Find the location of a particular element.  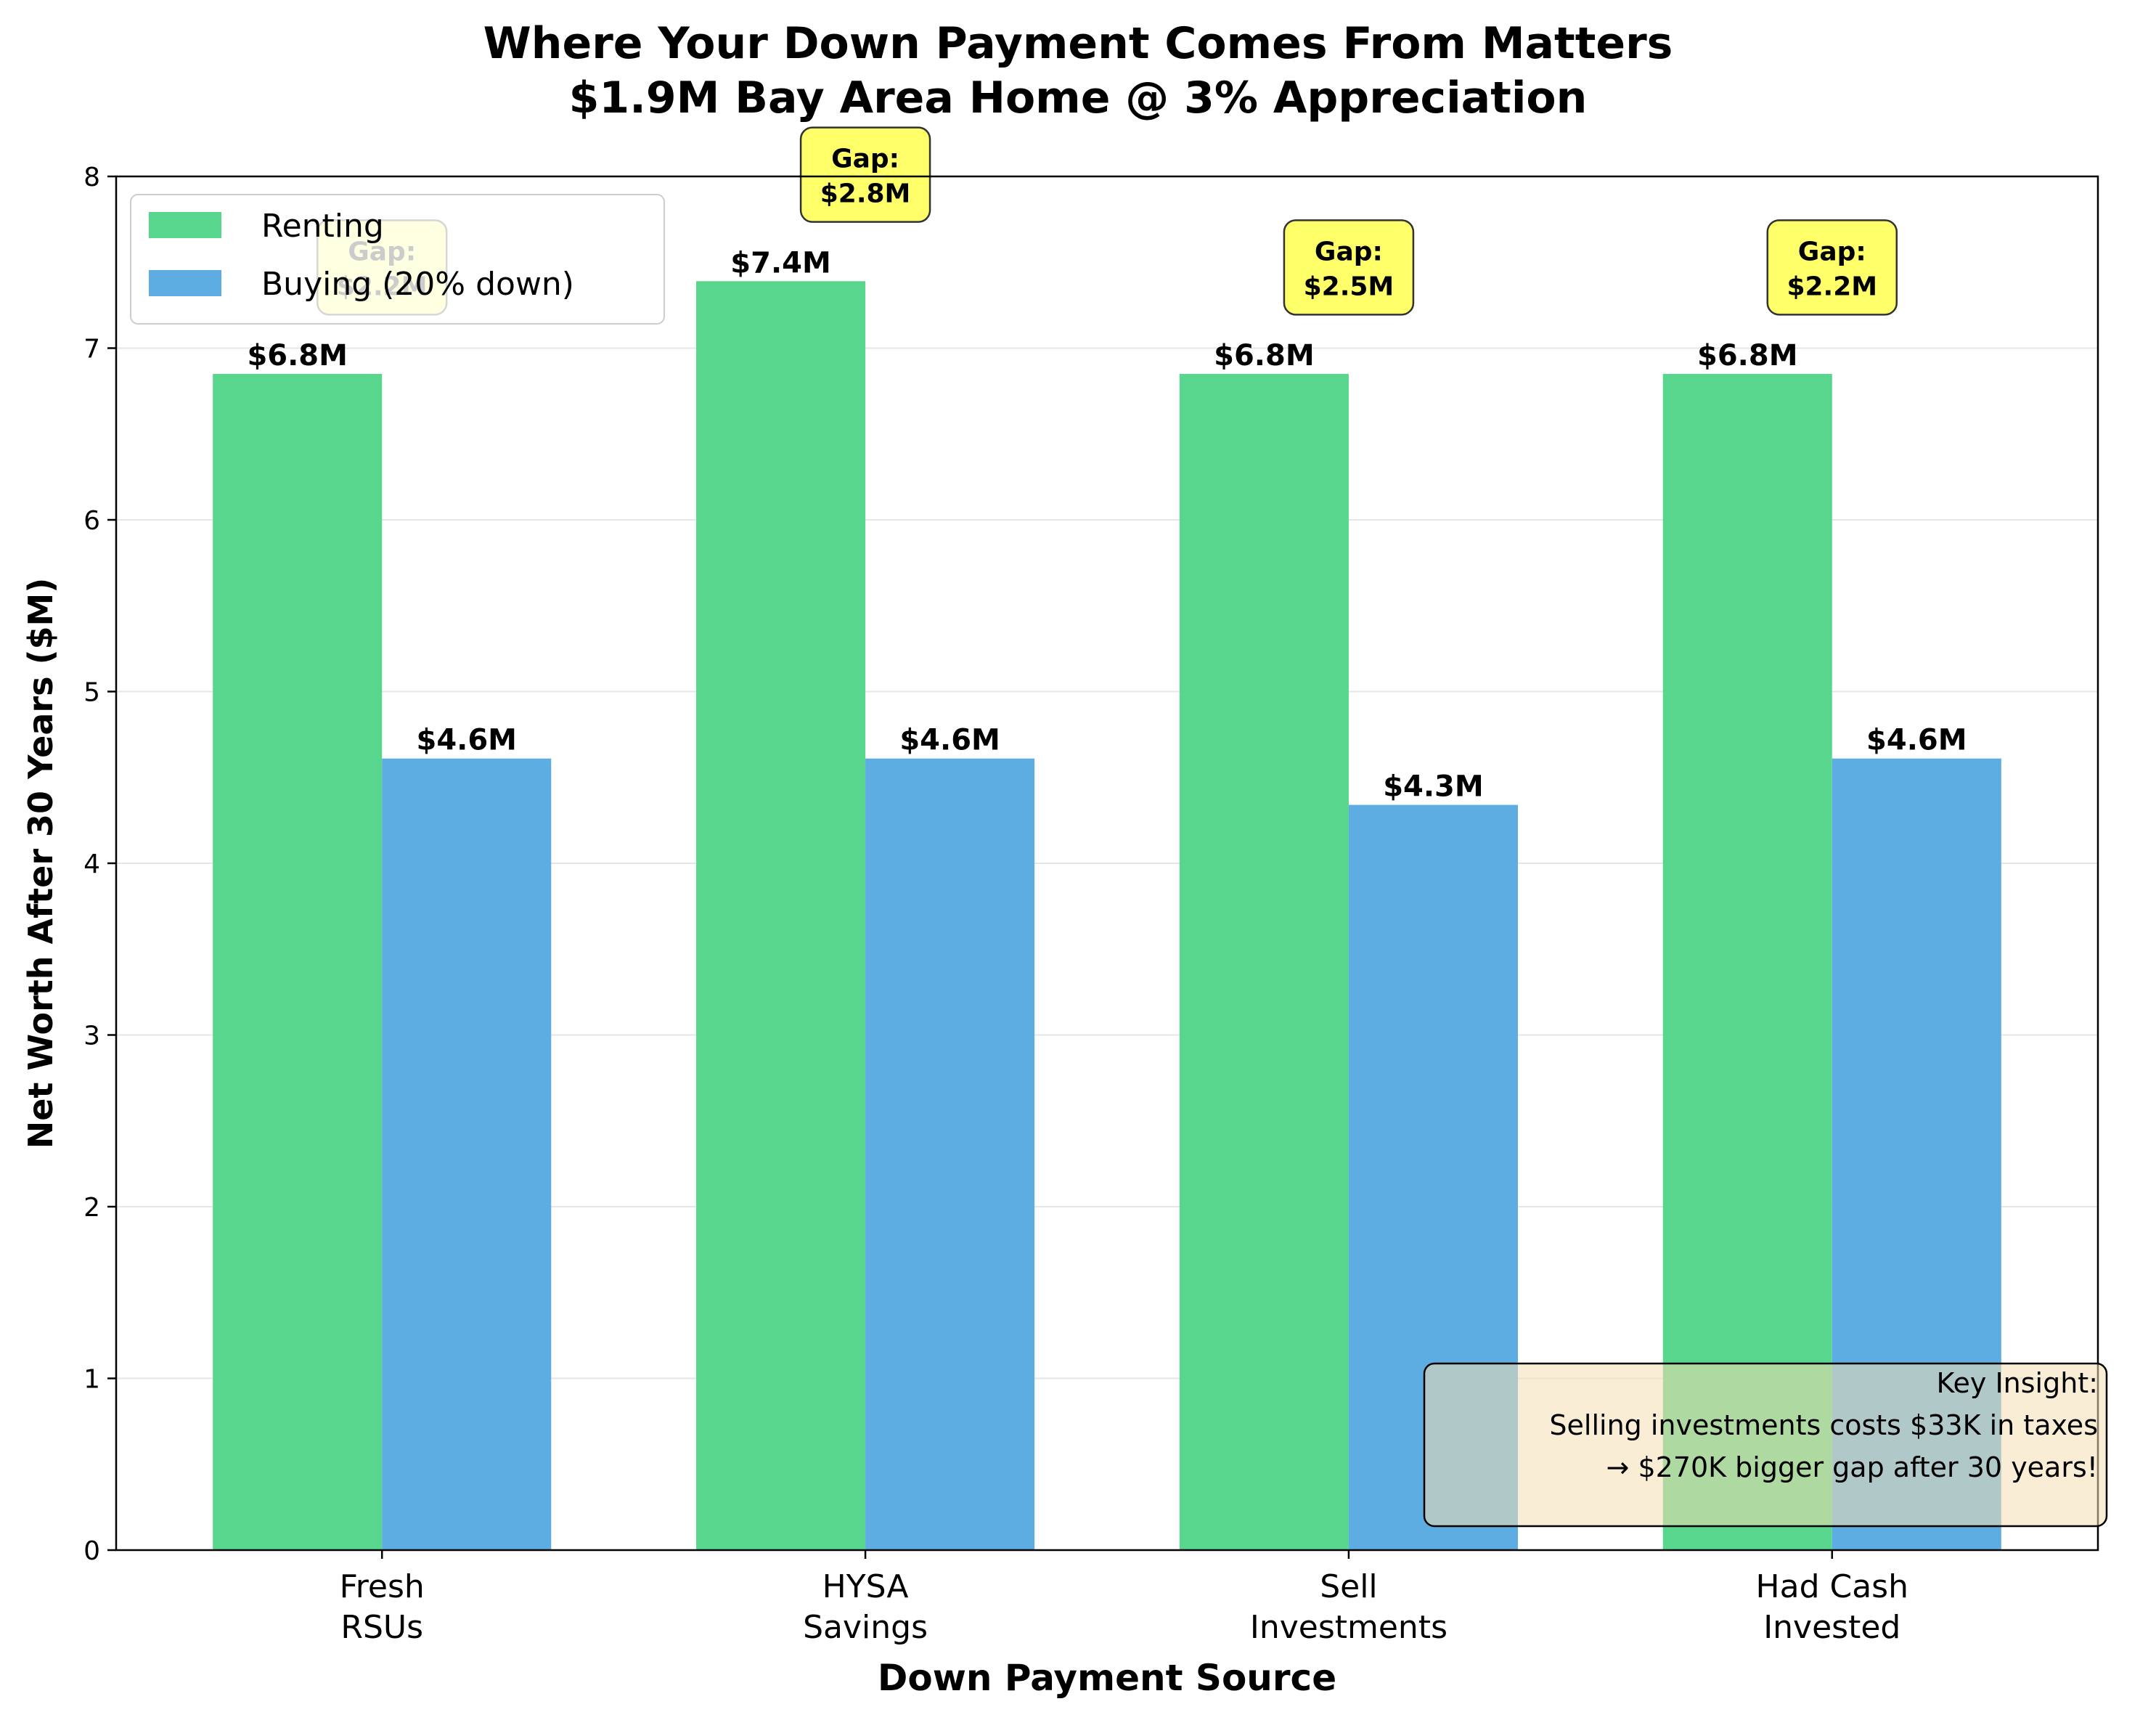

x-tick-label: Had Cash is located at coordinates (1832, 1587).